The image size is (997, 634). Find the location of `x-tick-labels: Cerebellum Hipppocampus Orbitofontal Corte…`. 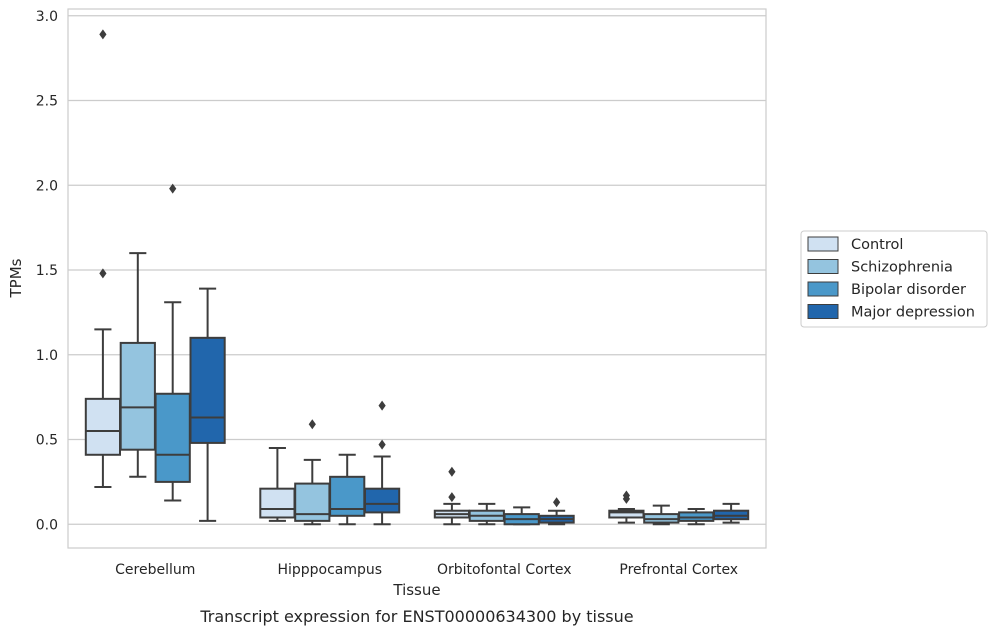

x-tick-labels: Cerebellum Hipppocampus Orbitofontal Corte… is located at coordinates (426, 570).